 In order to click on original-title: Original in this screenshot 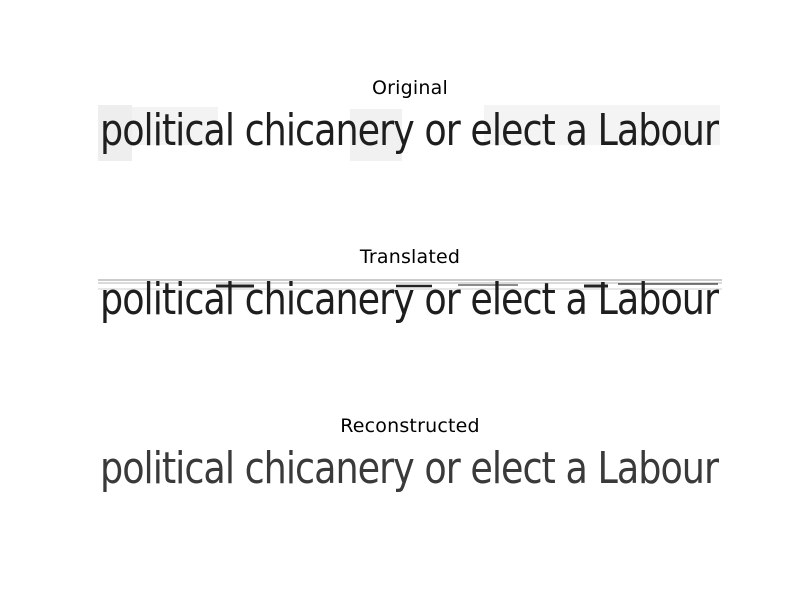, I will do `click(410, 88)`.